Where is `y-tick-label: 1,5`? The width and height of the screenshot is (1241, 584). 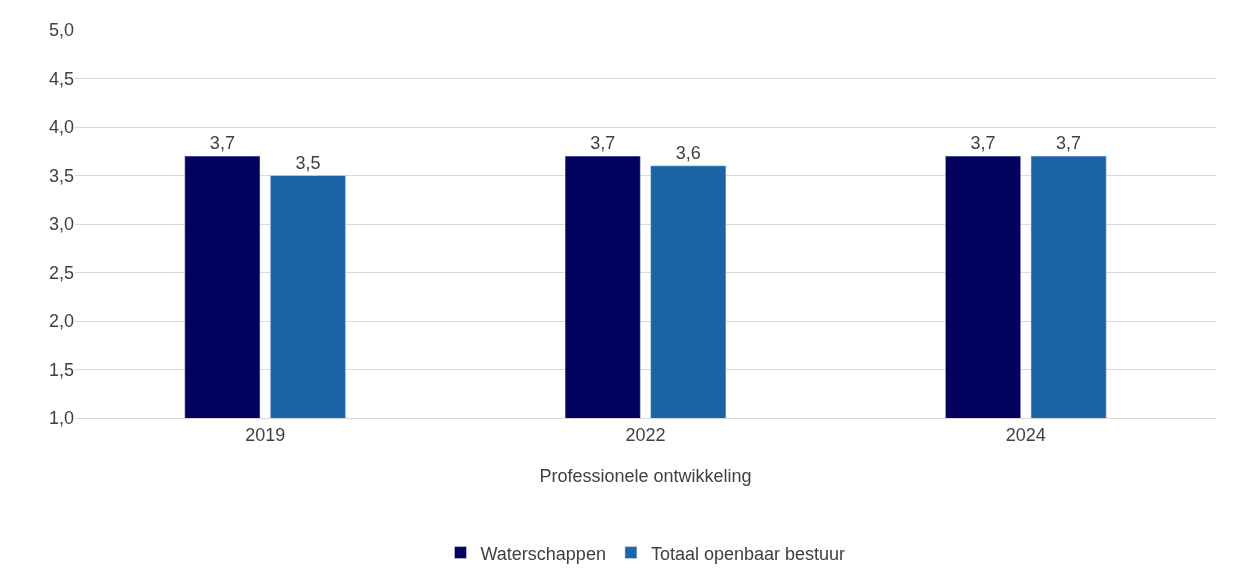
y-tick-label: 1,5 is located at coordinates (61, 369).